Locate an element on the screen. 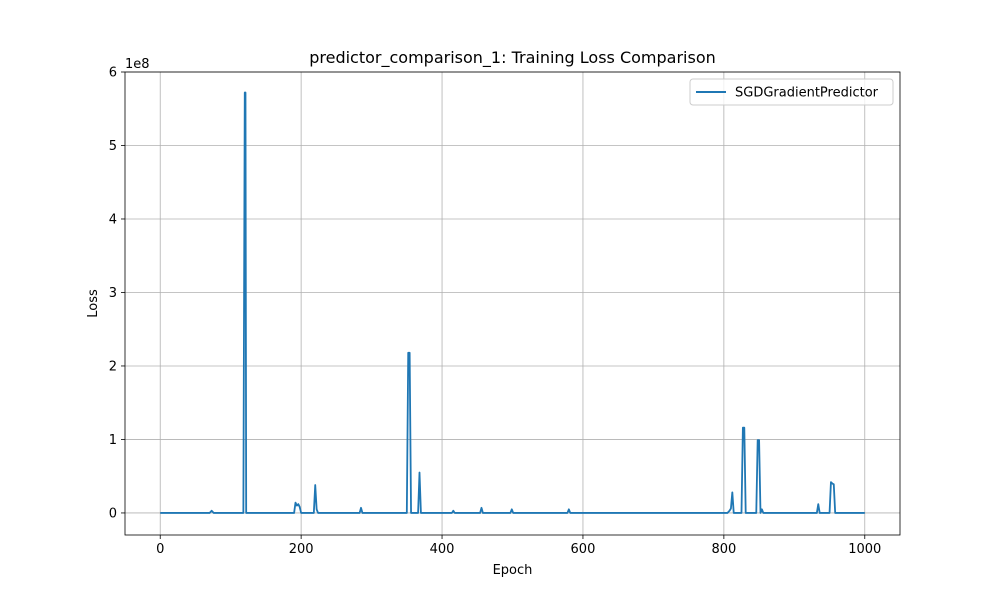  y-tick-label: 6 is located at coordinates (113, 73).